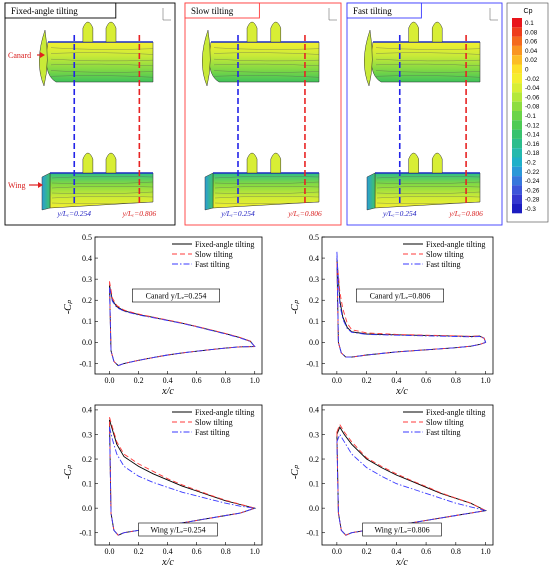 The width and height of the screenshot is (550, 578). I want to click on wing-tip, so click(209, 191).